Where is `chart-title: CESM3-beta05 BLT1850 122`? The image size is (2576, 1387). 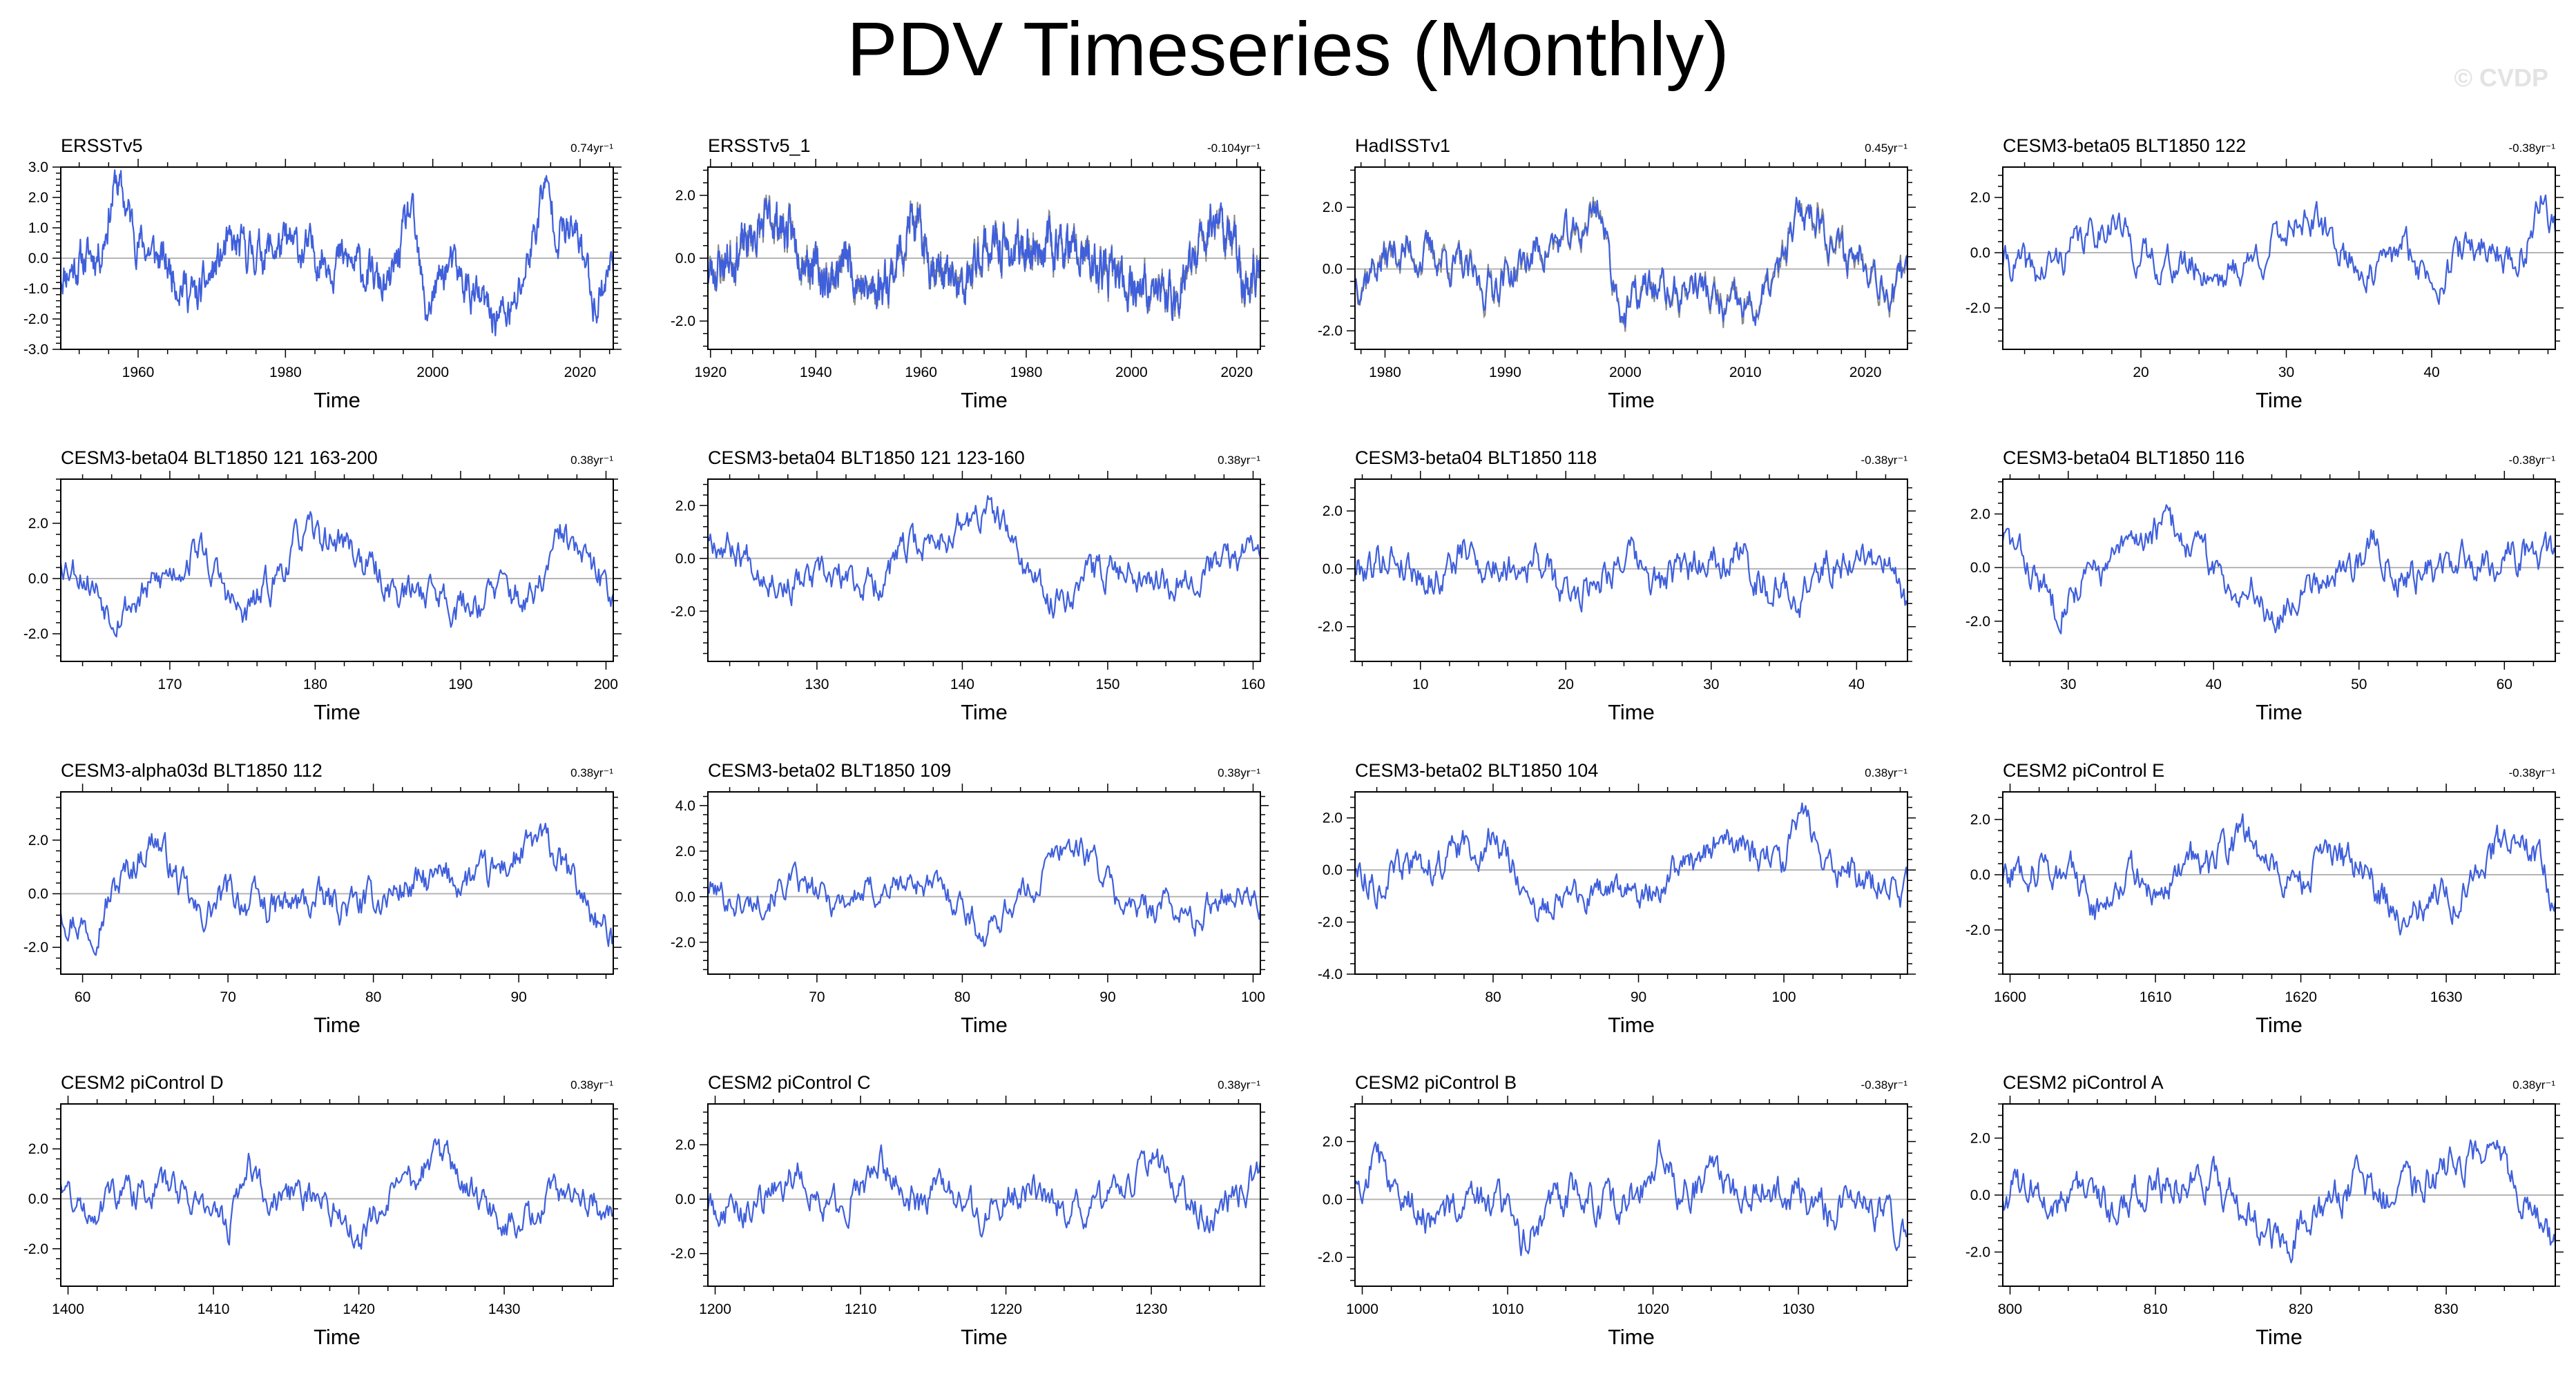
chart-title: CESM3-beta05 BLT1850 122 is located at coordinates (2124, 145).